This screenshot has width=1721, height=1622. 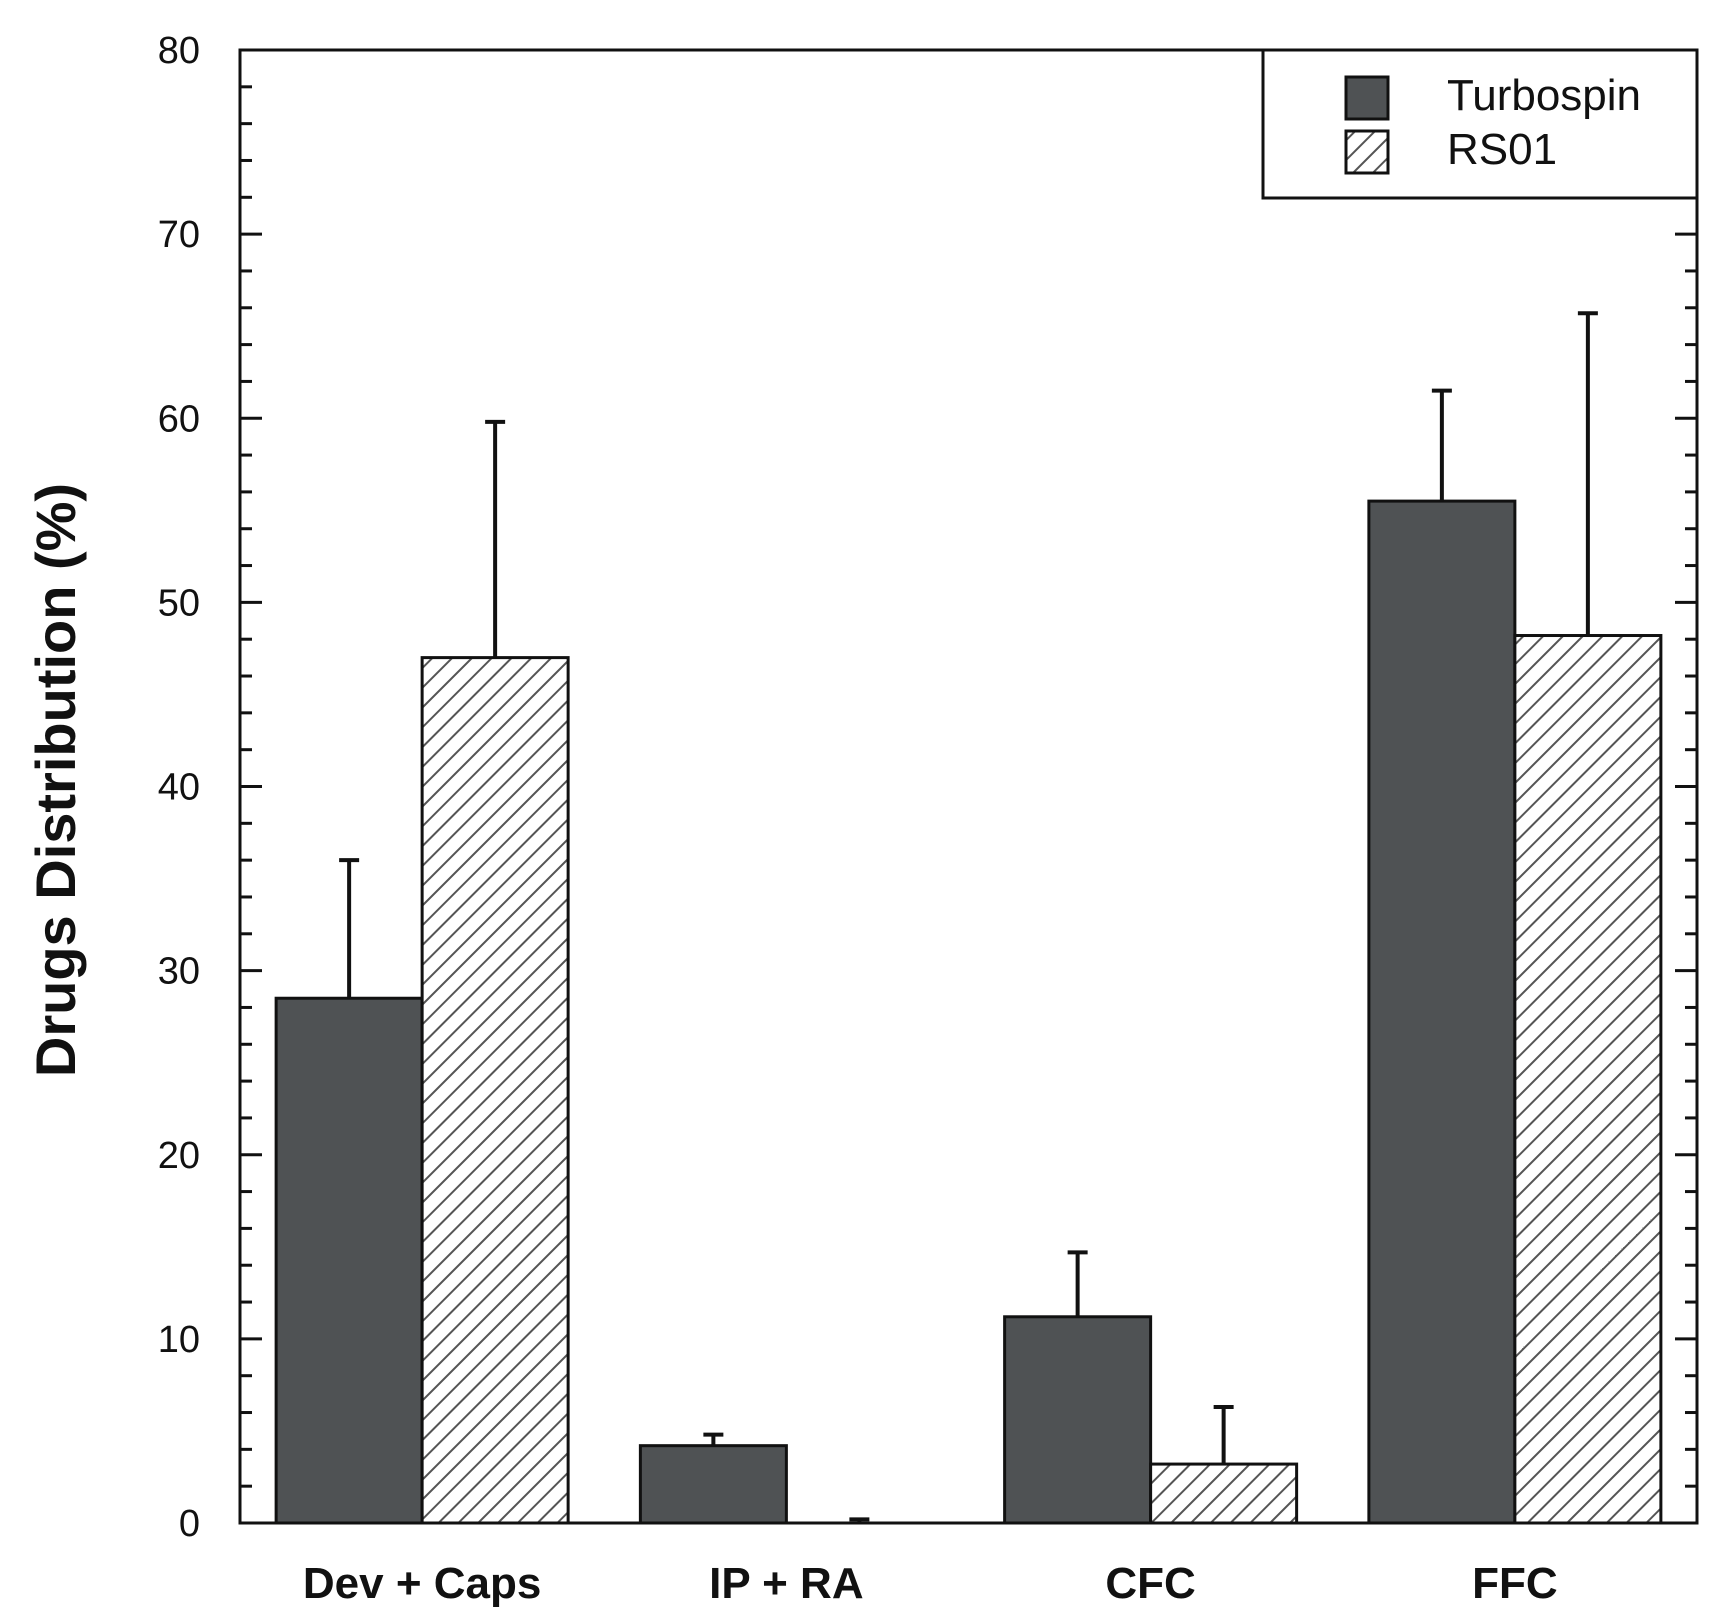 I want to click on legend-box, so click(x=1480, y=124).